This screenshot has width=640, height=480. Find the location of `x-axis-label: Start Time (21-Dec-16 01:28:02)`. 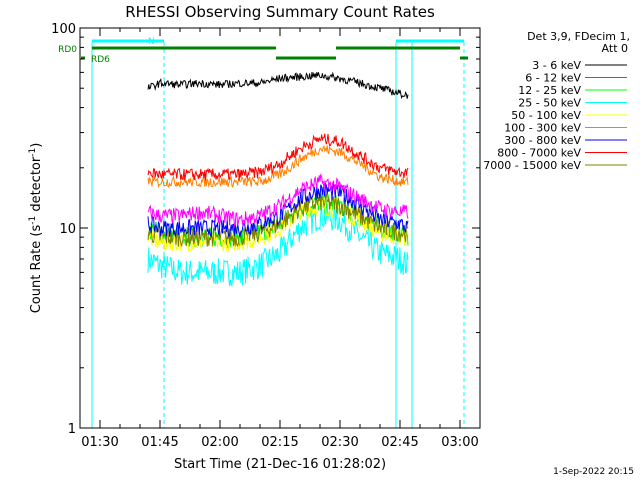

x-axis-label: Start Time (21-Dec-16 01:28:02) is located at coordinates (280, 464).